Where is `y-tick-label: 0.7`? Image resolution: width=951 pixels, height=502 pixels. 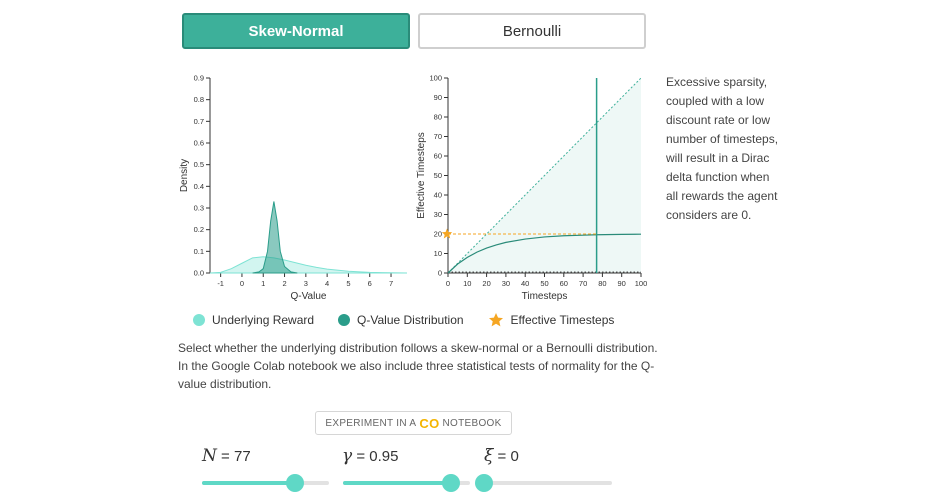
y-tick-label: 0.7 is located at coordinates (199, 121).